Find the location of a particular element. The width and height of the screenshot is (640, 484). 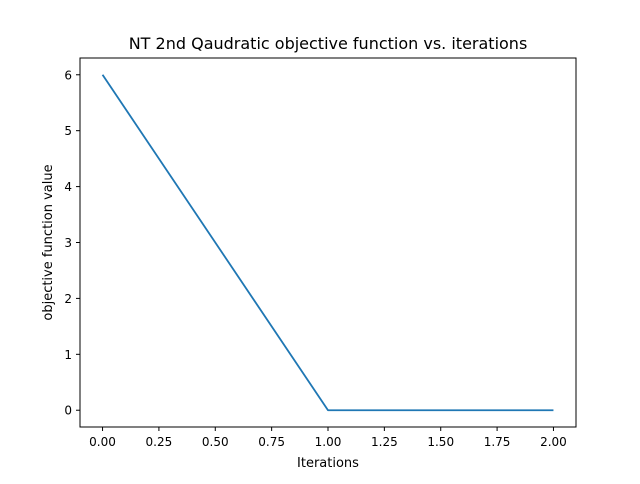

x-tick-label: 1.75 is located at coordinates (497, 442).